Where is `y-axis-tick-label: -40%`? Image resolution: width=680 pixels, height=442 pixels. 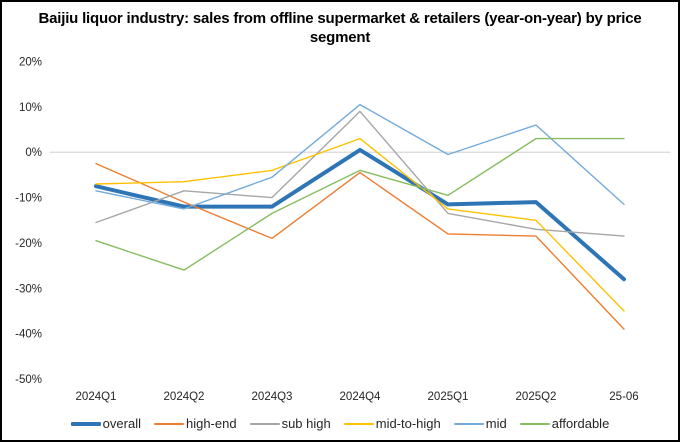 y-axis-tick-label: -40% is located at coordinates (28, 335).